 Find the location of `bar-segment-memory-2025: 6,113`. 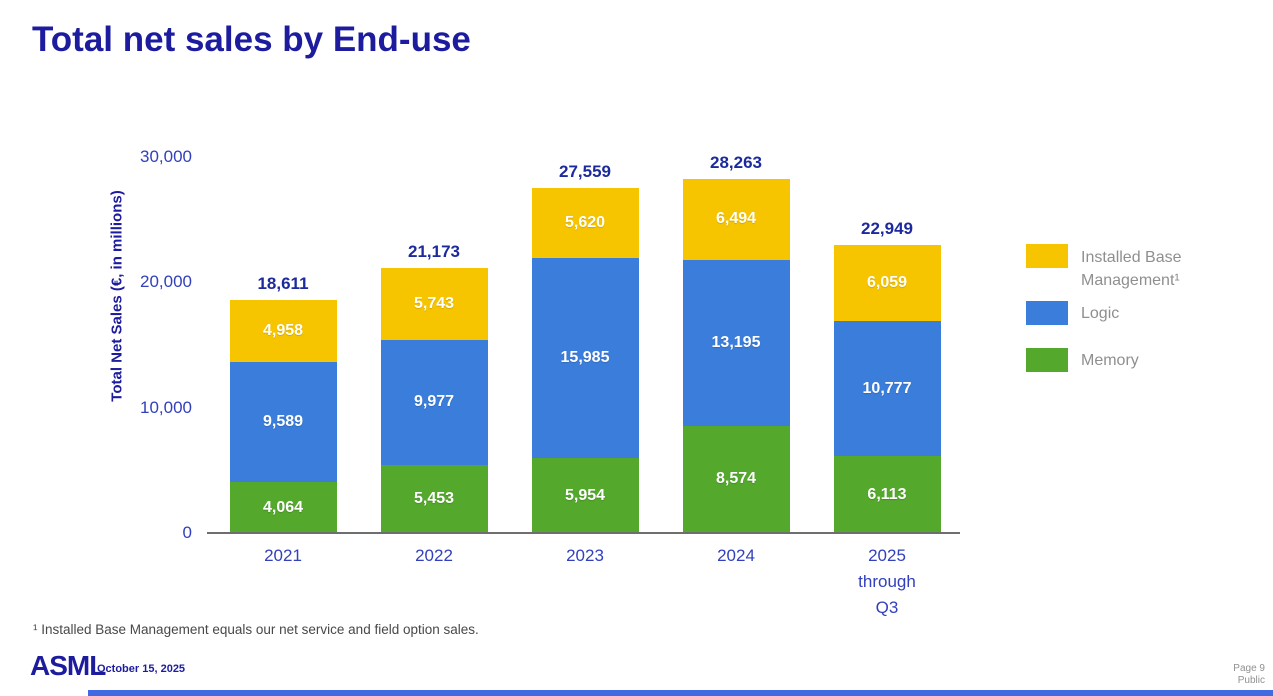

bar-segment-memory-2025: 6,113 is located at coordinates (887, 494).